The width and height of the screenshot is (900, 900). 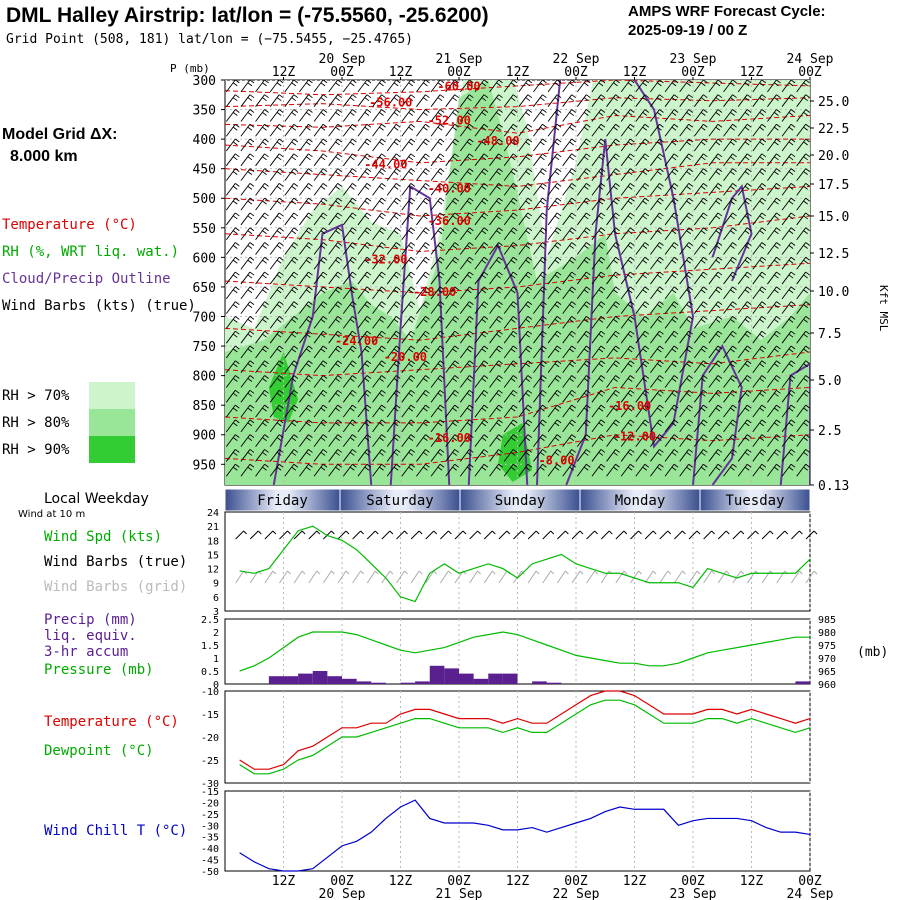 What do you see at coordinates (722, 577) in the screenshot?
I see `surface-barb-grid` at bounding box center [722, 577].